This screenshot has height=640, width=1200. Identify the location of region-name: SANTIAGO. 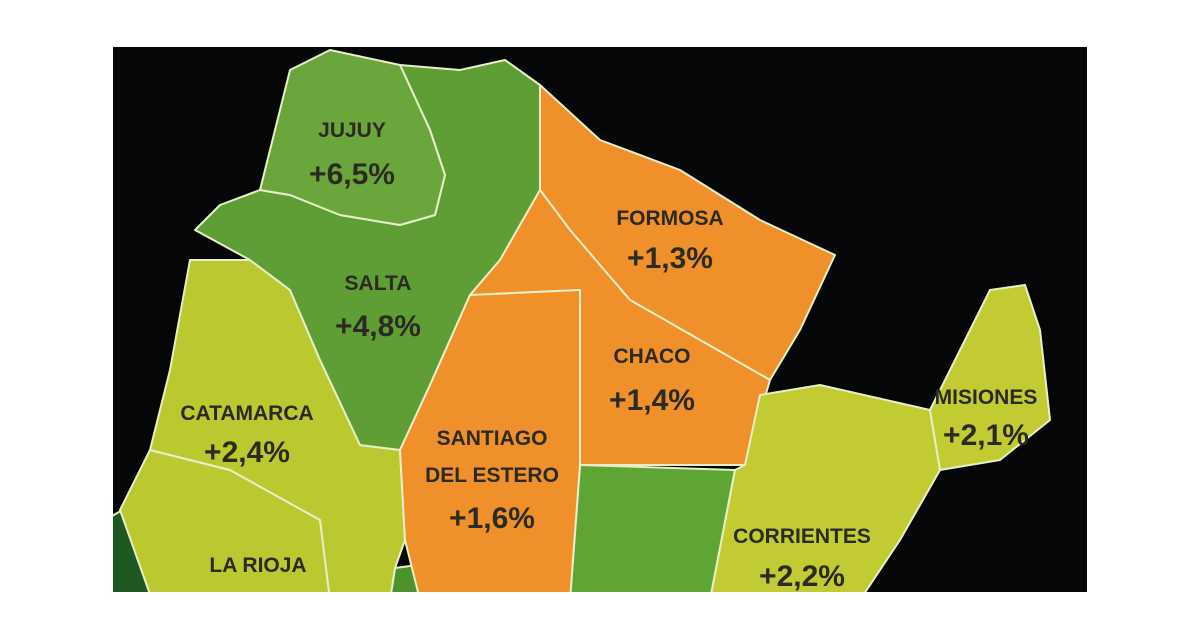
(492, 438).